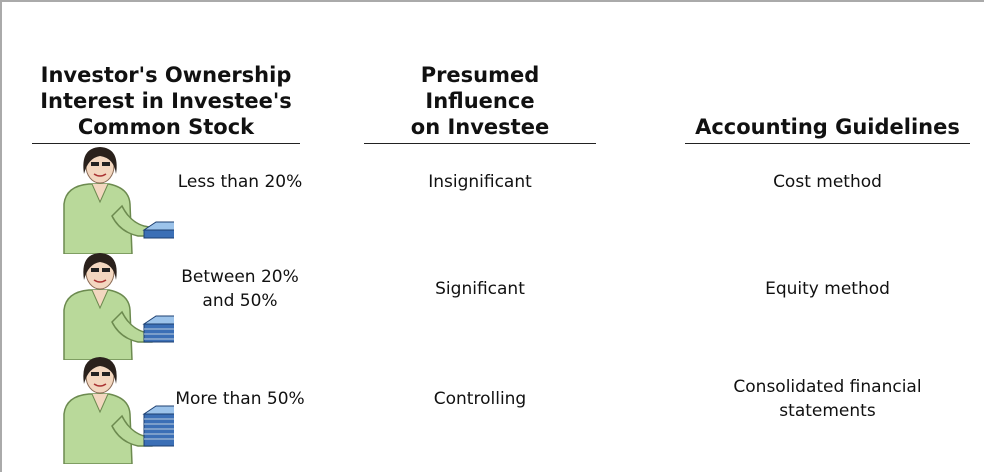  Describe the element at coordinates (827, 399) in the screenshot. I see `table-cell: Consolidated financial statements` at that location.